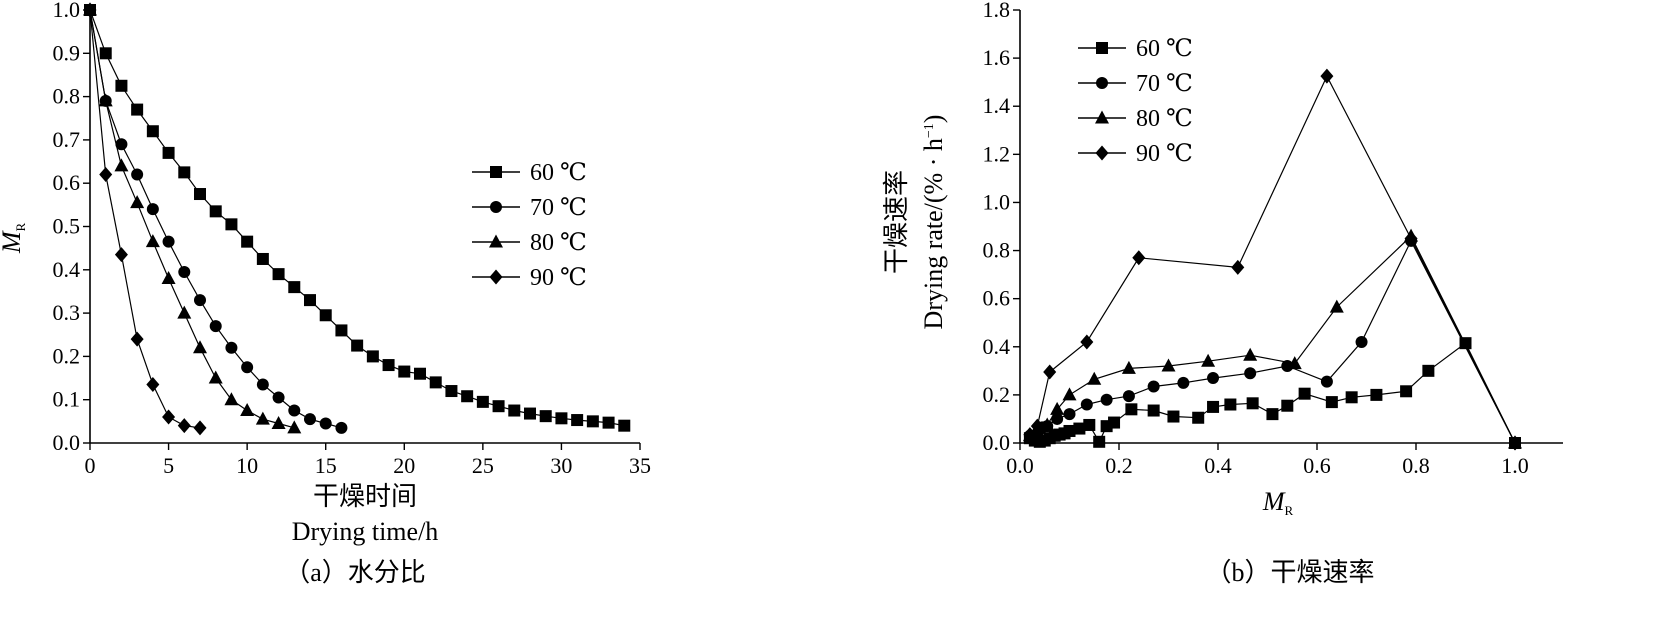 This screenshot has height=625, width=1667. What do you see at coordinates (1218, 465) in the screenshot?
I see `x-tick-label-2: 0.4` at bounding box center [1218, 465].